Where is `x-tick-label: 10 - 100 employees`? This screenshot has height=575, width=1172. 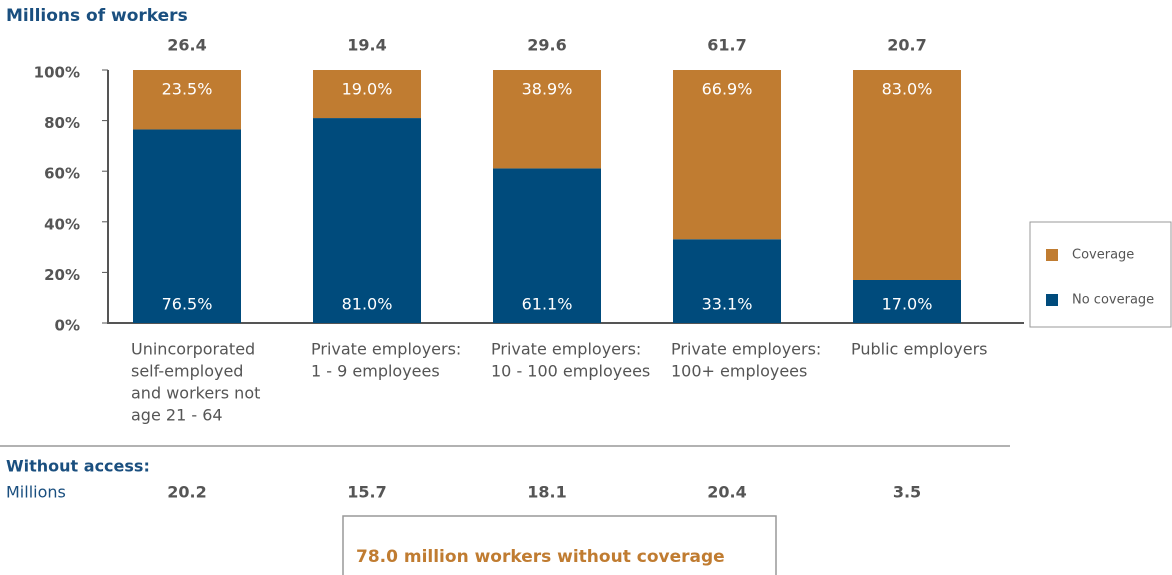
x-tick-label: 10 - 100 employees is located at coordinates (570, 371).